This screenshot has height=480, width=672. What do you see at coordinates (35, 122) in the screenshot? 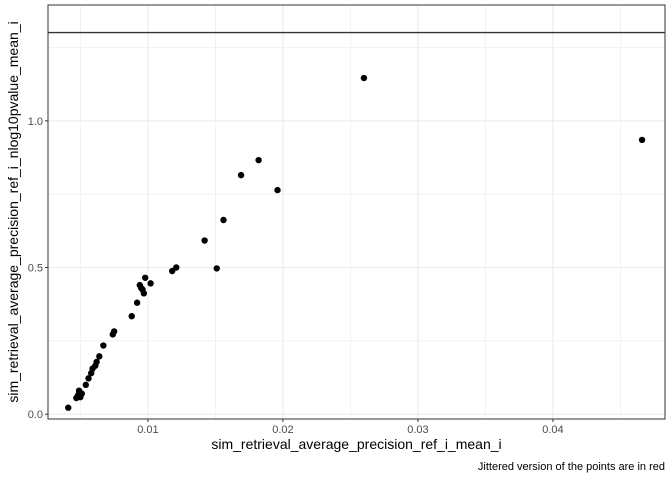
I see `y-tick-label: 1.0` at bounding box center [35, 122].